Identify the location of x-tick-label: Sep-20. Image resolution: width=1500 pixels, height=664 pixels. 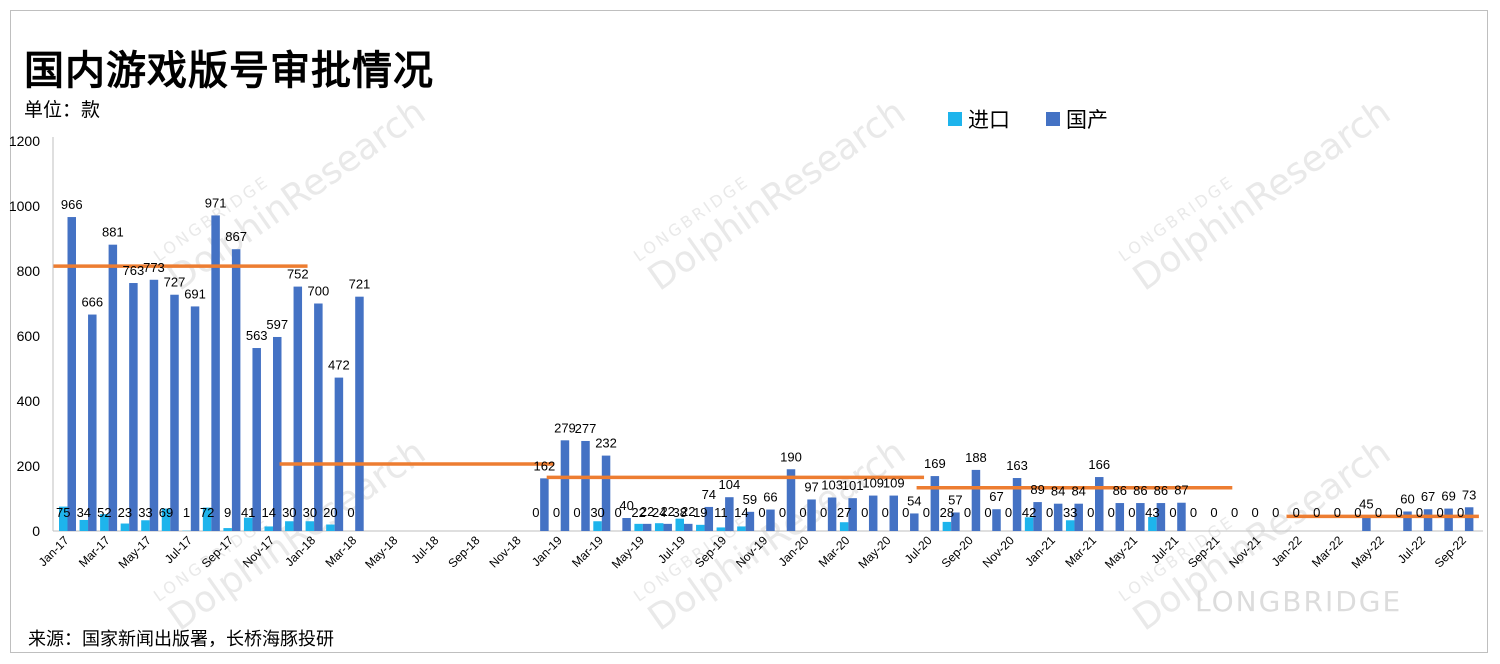
(957, 551).